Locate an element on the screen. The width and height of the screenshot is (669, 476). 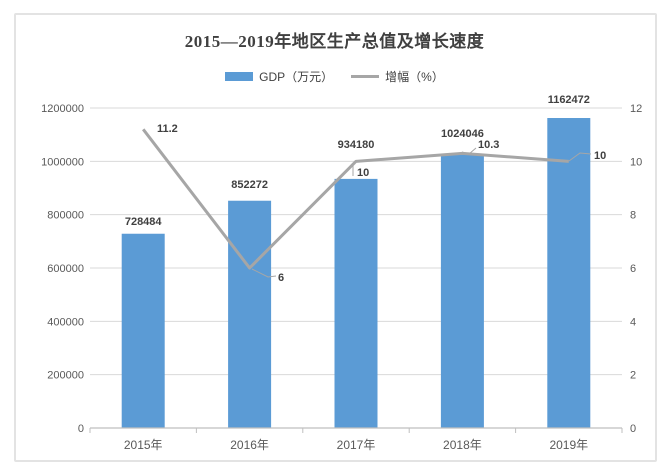
y-axis-right-tick-label: 4 is located at coordinates (633, 322).